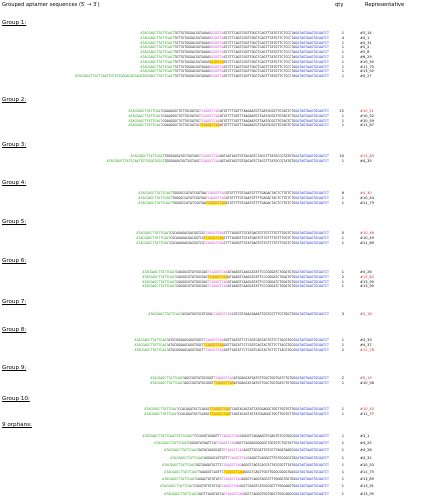 This screenshot has height=500, width=432. What do you see at coordinates (367, 349) in the screenshot?
I see `representative-id: #11_78` at bounding box center [367, 349].